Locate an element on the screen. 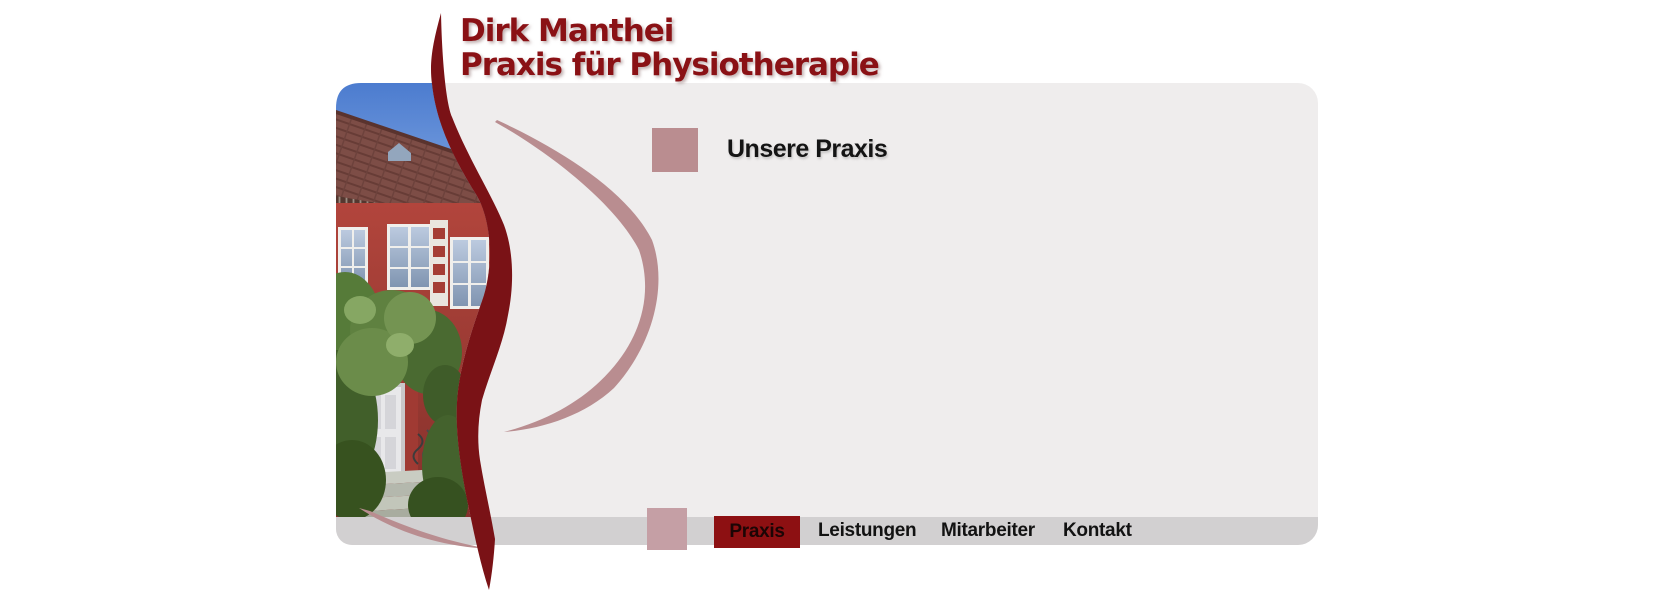 Image resolution: width=1659 pixels, height=598 pixels. site-logo: Dirk Manthei Praxis für Physiotherapie is located at coordinates (670, 48).